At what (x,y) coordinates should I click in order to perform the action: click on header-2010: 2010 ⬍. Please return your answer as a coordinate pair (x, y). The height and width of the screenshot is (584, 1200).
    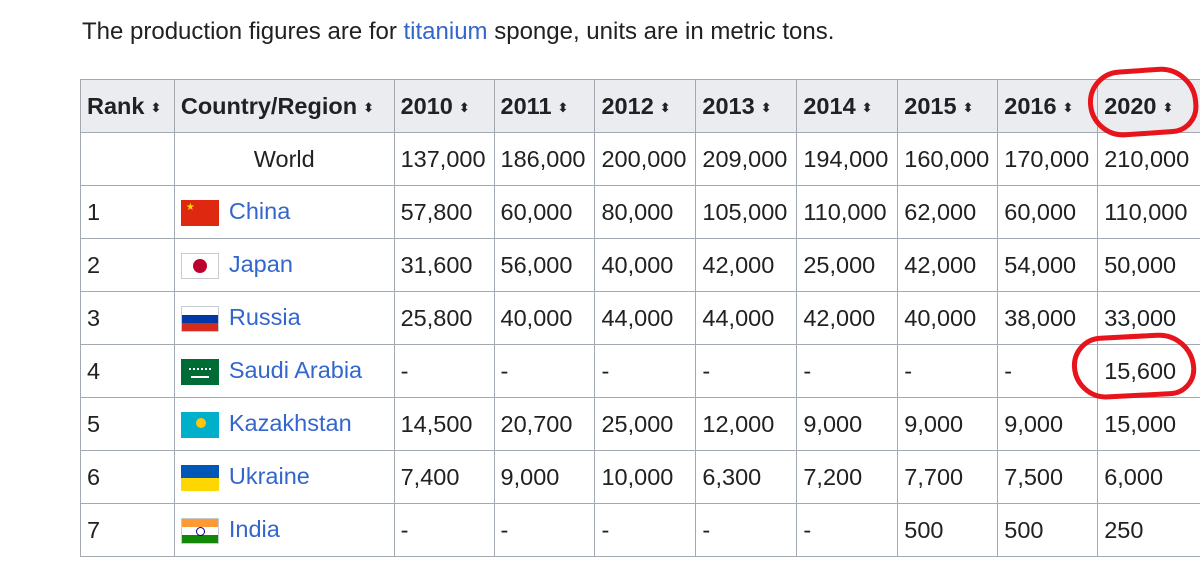
    Looking at the image, I should click on (444, 106).